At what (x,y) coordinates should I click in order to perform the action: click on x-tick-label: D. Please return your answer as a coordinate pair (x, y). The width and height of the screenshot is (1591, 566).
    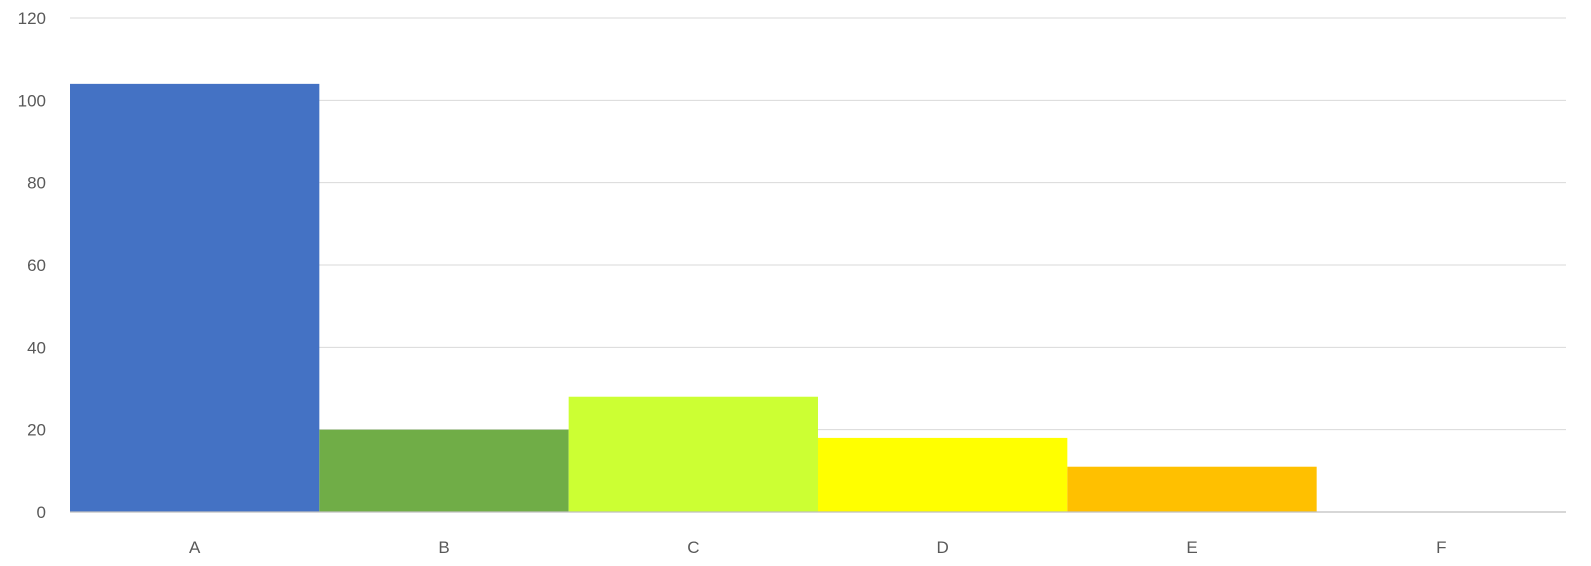
    Looking at the image, I should click on (943, 547).